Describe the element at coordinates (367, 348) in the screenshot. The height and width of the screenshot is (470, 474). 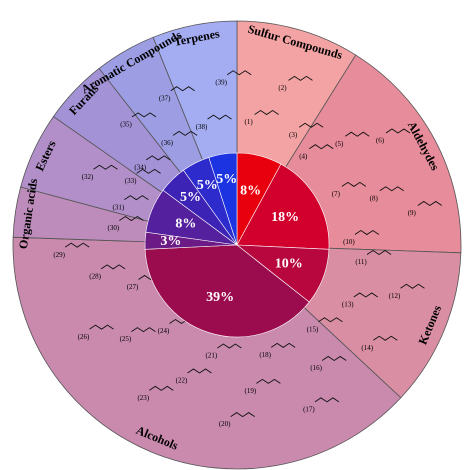
I see `compound-number: (14)` at that location.